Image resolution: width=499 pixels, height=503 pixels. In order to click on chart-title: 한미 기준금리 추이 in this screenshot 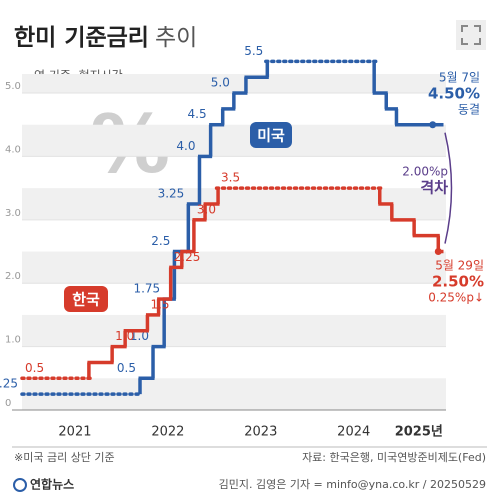, I will do `click(105, 38)`.